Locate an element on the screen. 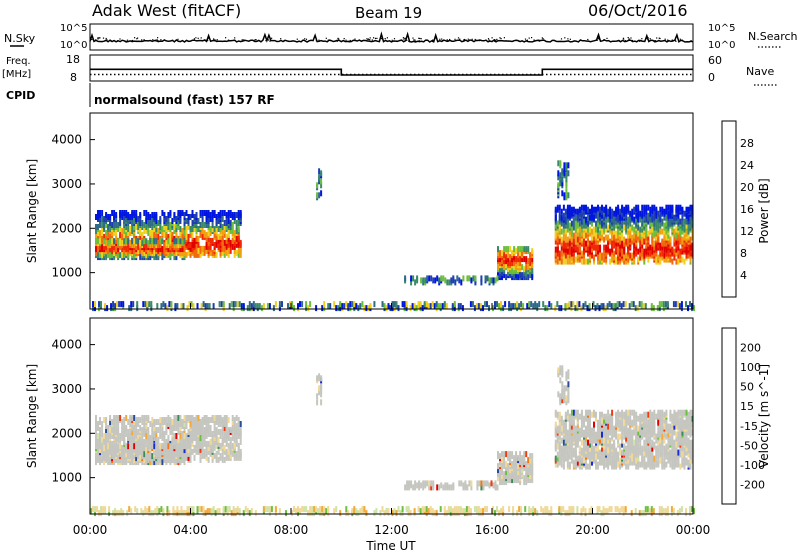 The width and height of the screenshot is (800, 554). power-colorbar: 282420161284 is located at coordinates (738, 209).